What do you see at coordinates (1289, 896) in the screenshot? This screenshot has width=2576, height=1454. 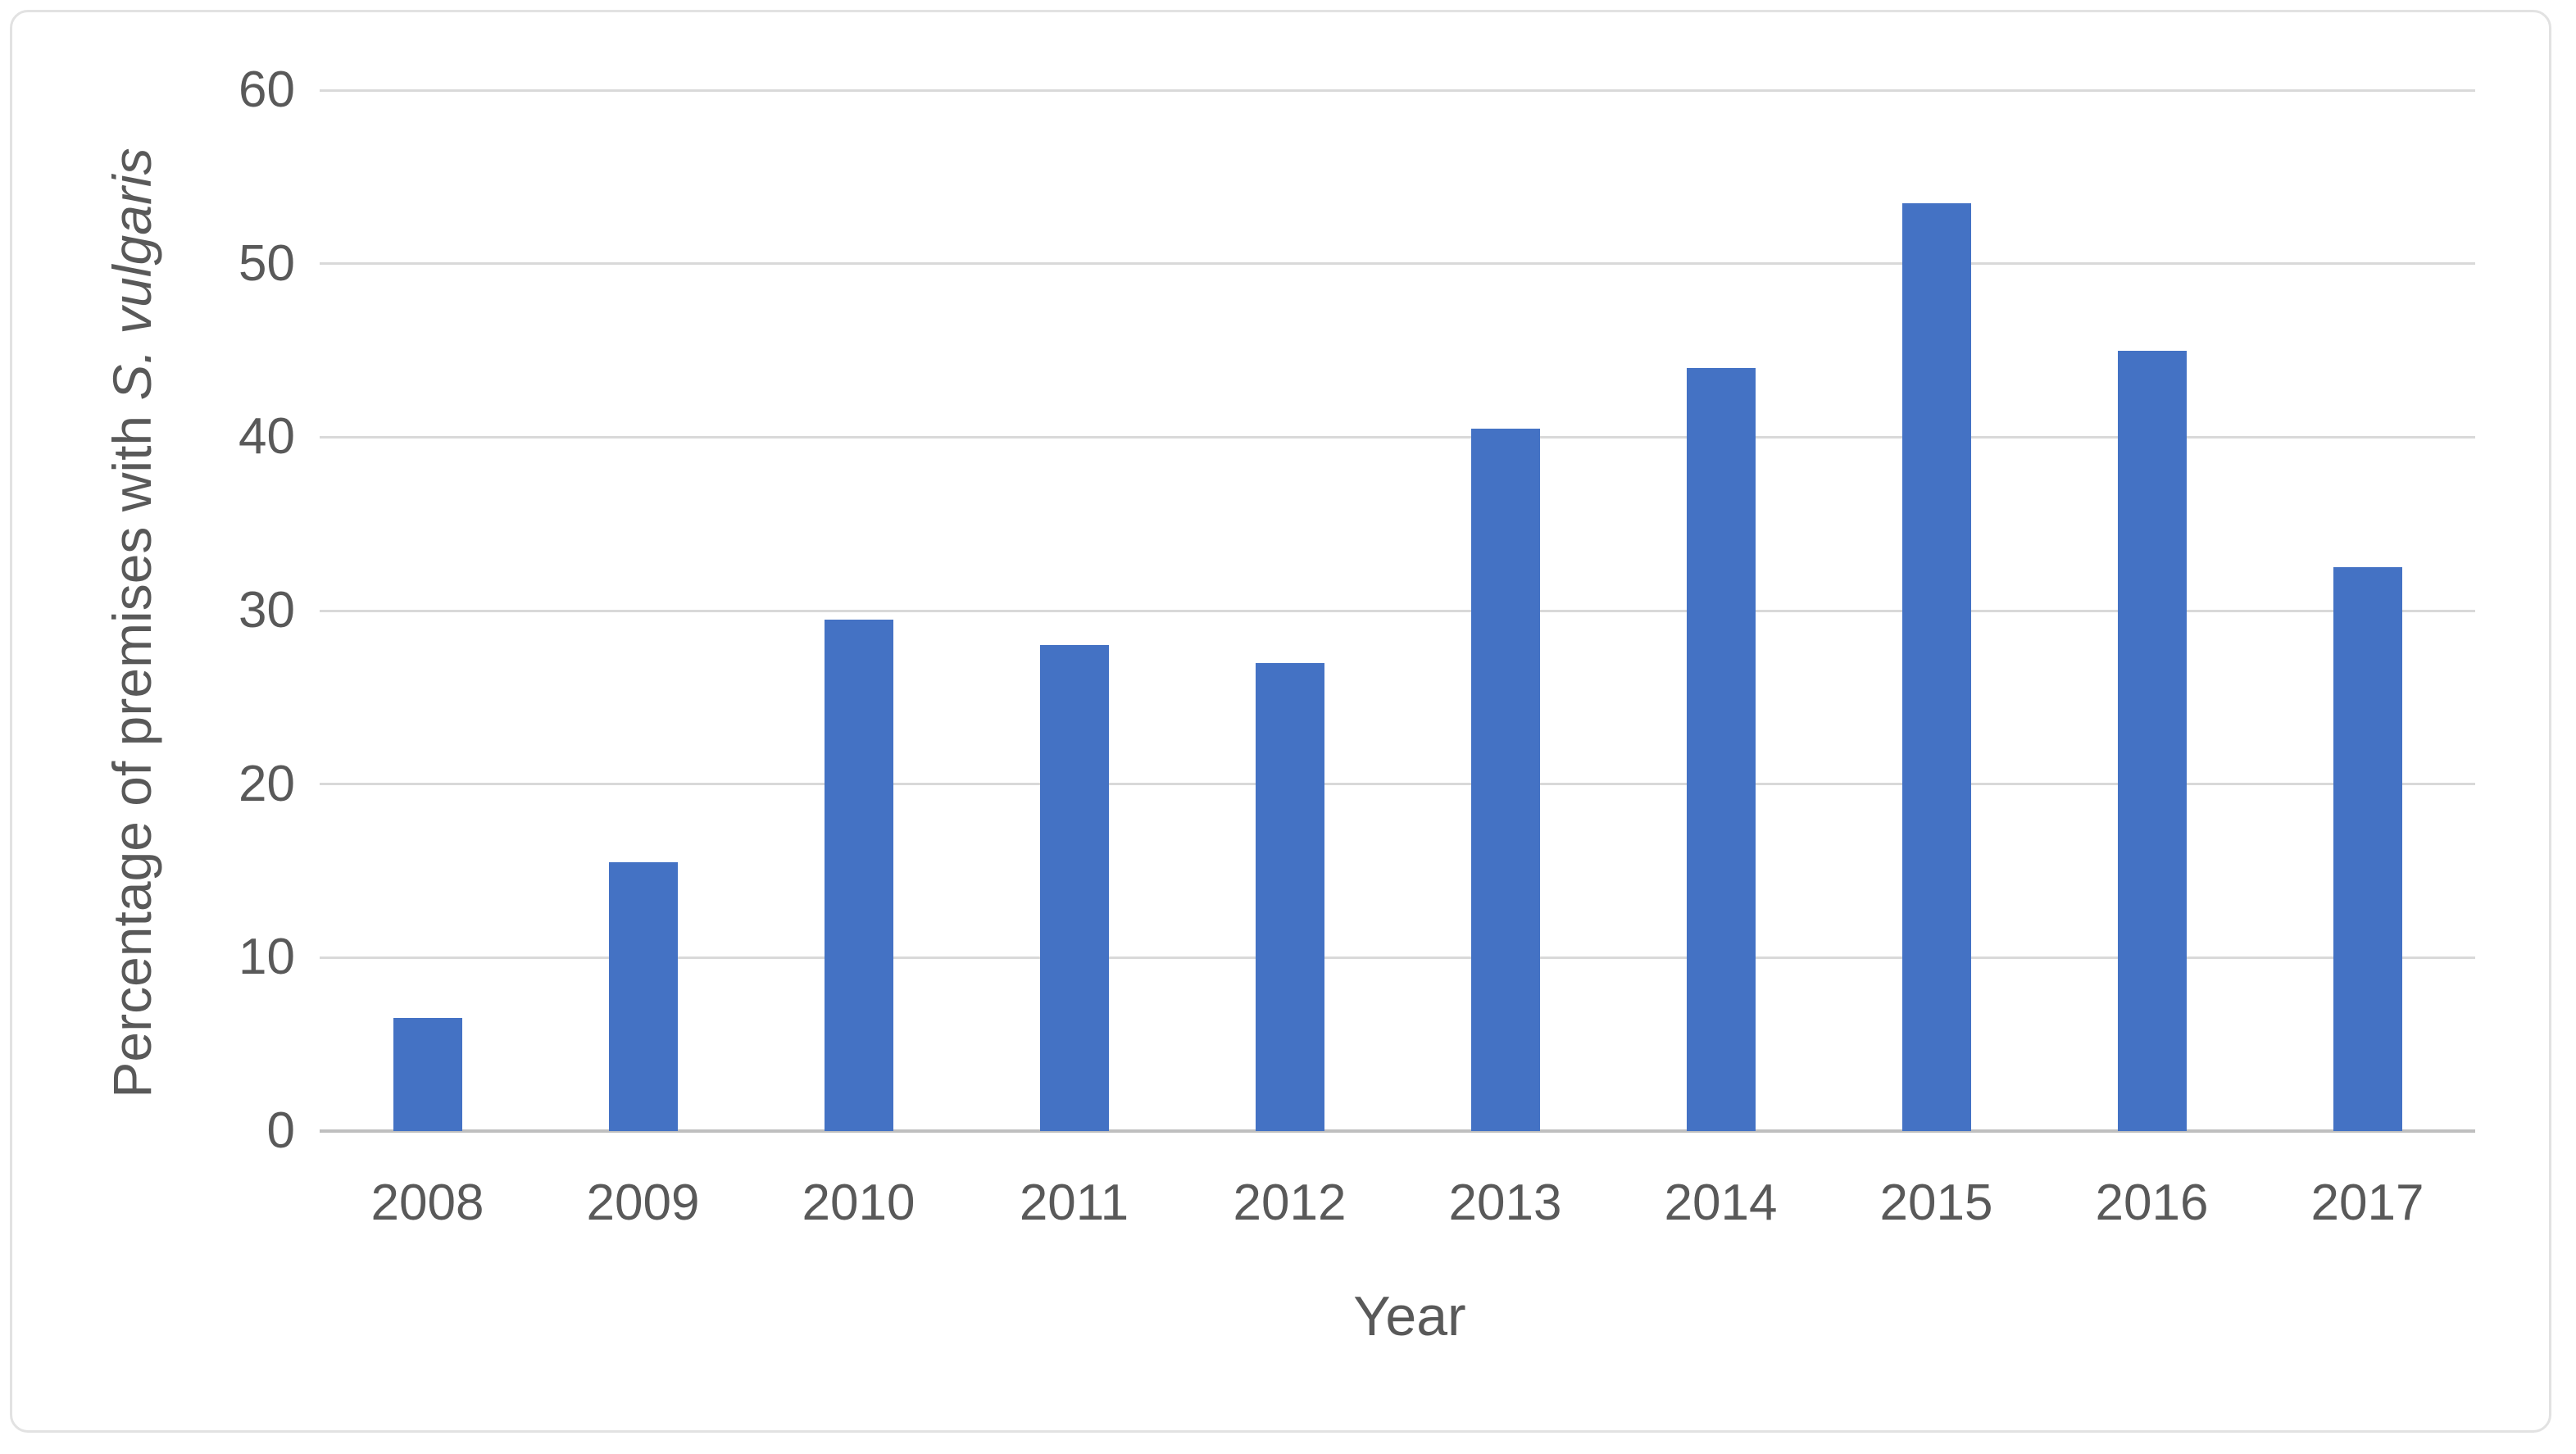 I see `bar-2012` at bounding box center [1289, 896].